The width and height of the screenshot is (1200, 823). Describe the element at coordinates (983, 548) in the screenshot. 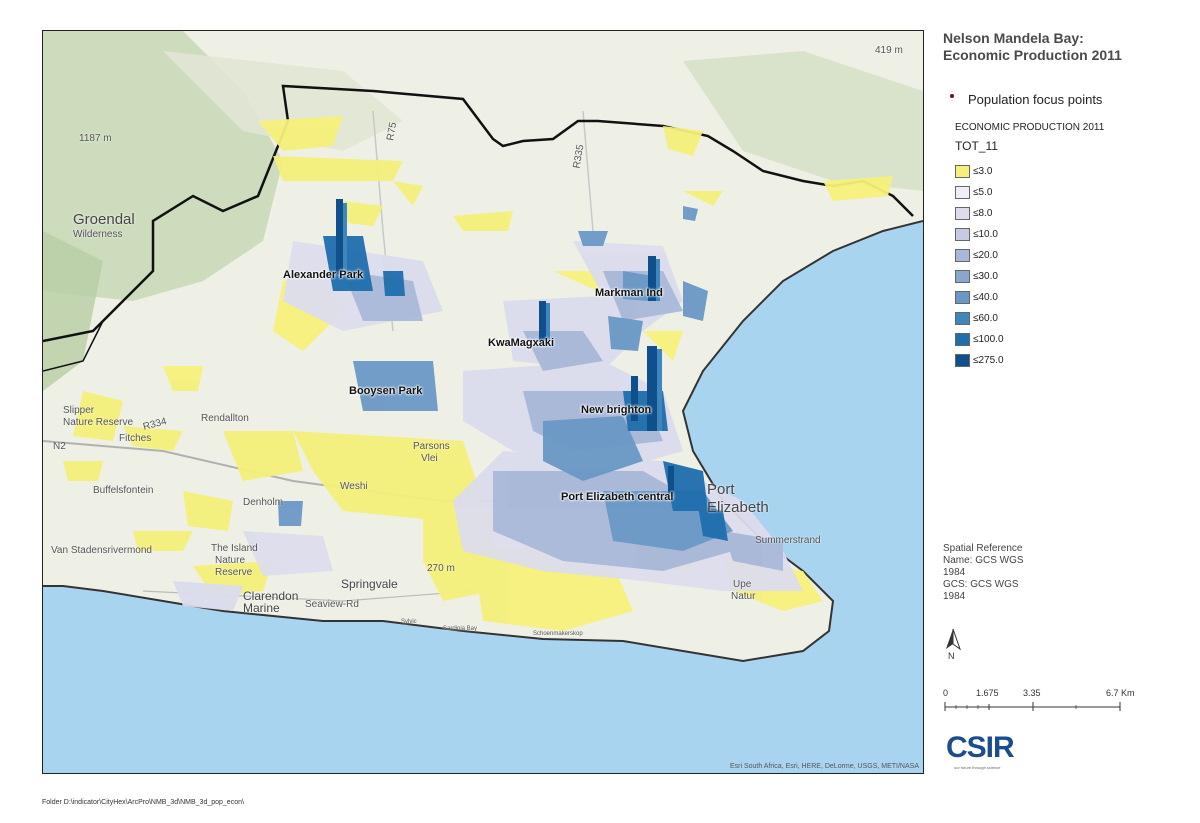

I see `spatial-ref-heading: Spatial Reference` at that location.